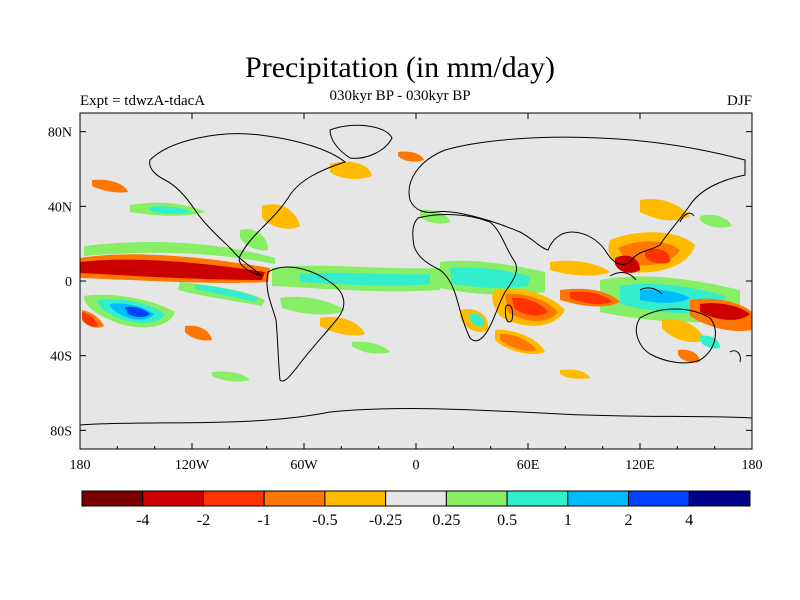 The height and width of the screenshot is (600, 800). What do you see at coordinates (324, 520) in the screenshot?
I see `colorbar-label: -0.5` at bounding box center [324, 520].